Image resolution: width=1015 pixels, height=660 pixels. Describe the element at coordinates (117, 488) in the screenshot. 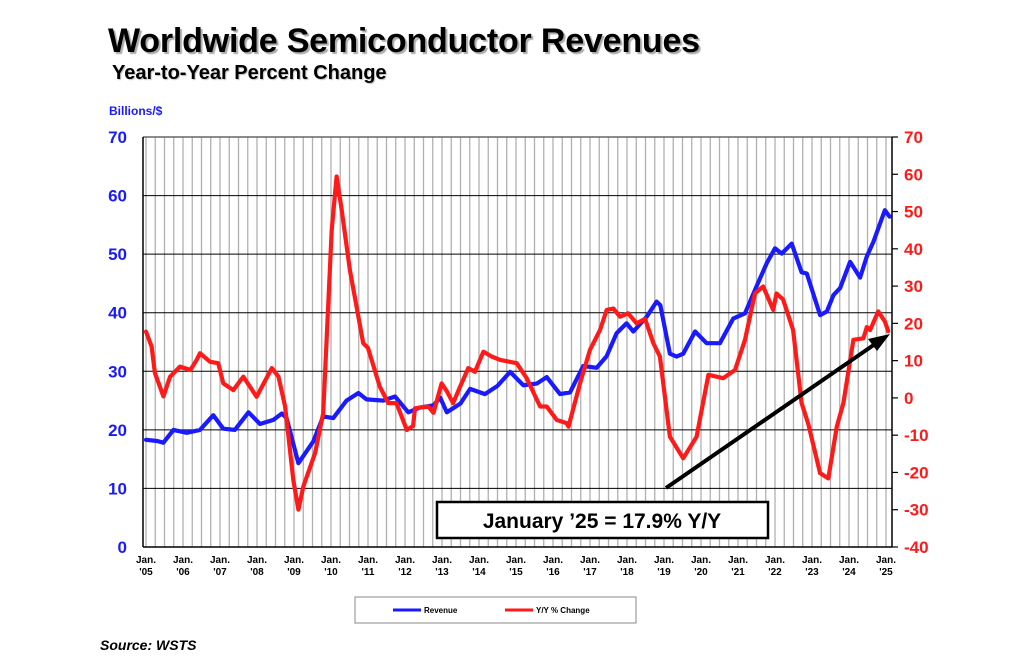

I see `left-tick-label: 10` at that location.